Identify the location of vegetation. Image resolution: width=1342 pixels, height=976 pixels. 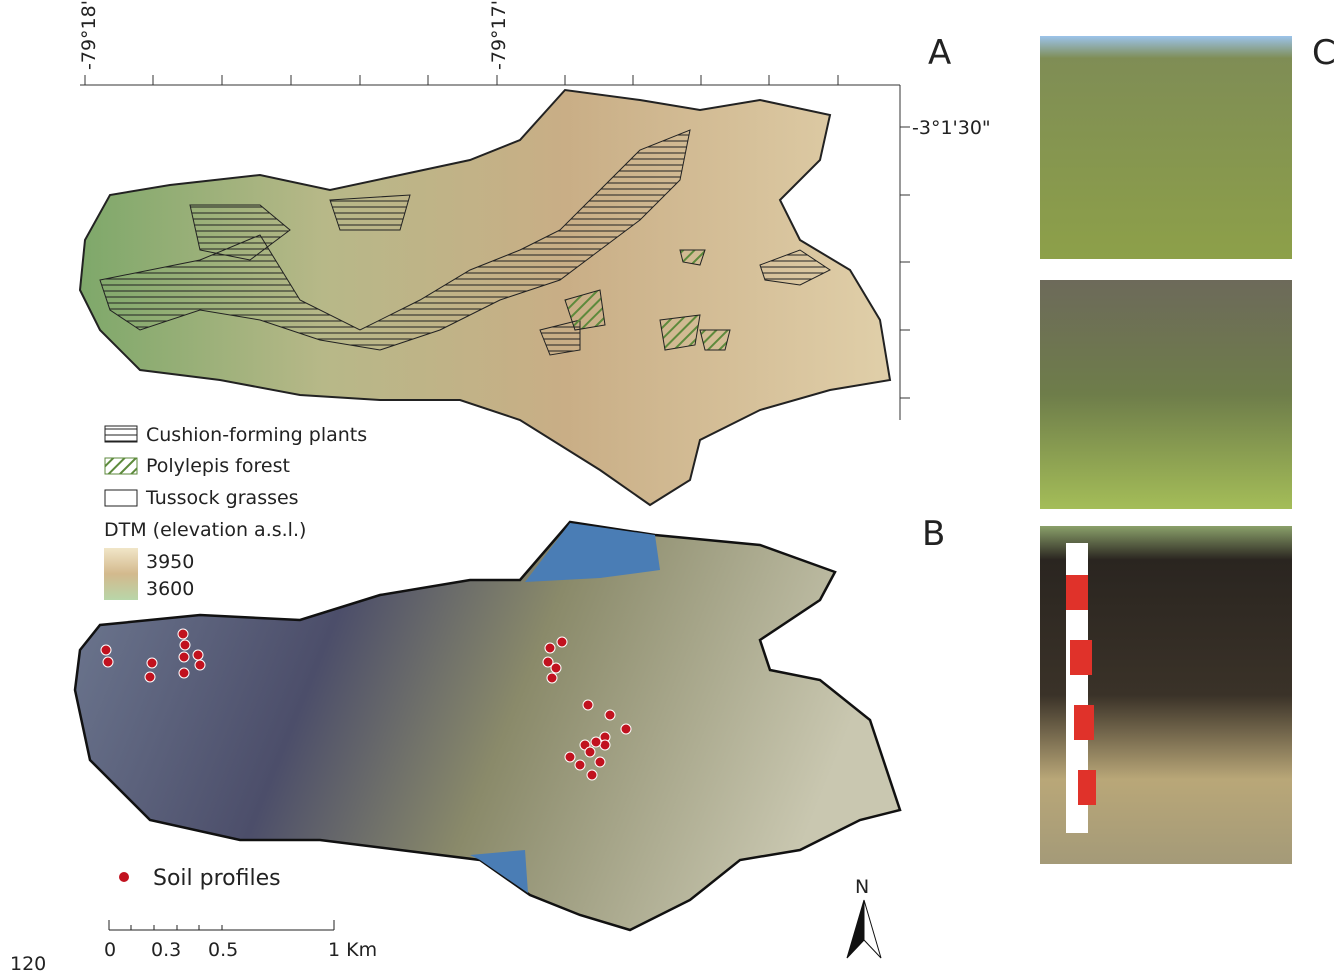
(465, 242).